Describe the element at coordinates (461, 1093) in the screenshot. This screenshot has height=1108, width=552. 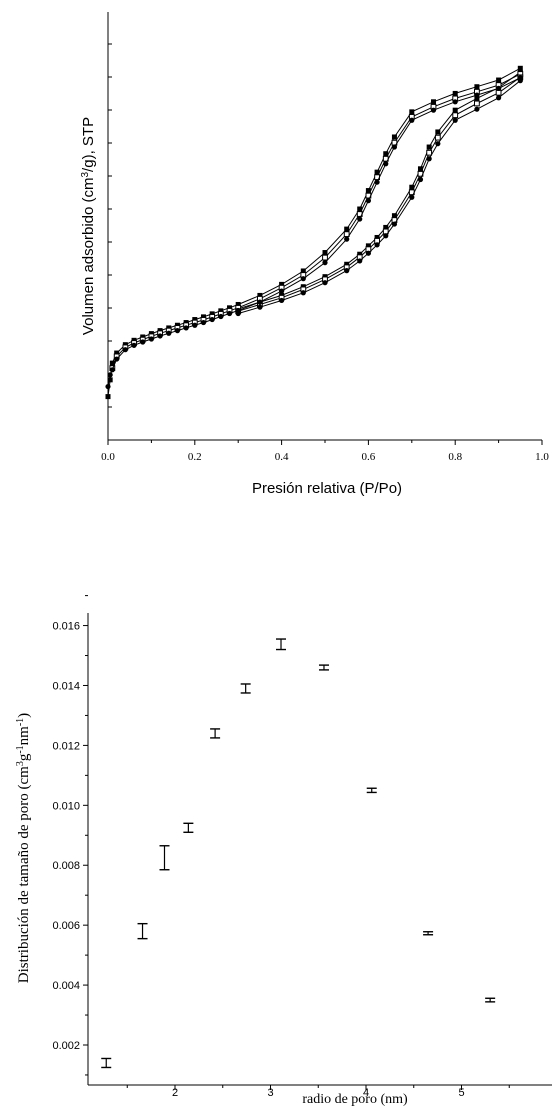
I see `pore-x-tick-label: 5` at that location.